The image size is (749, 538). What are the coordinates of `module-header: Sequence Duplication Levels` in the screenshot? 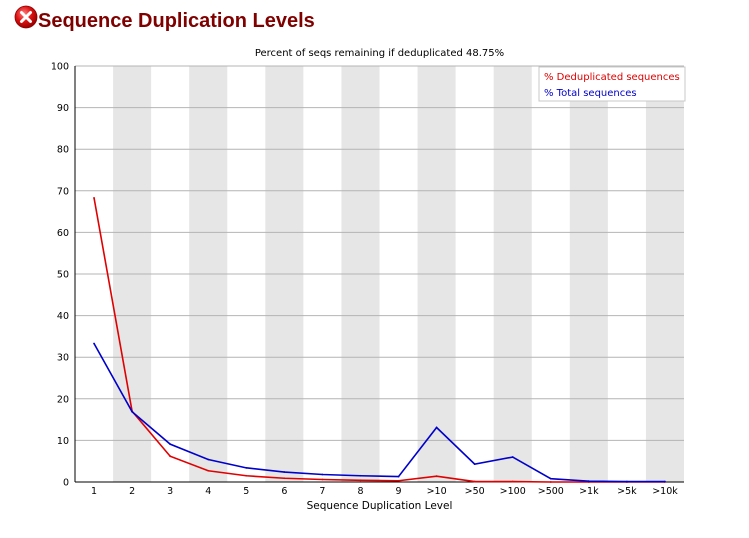 It's located at (374, 20).